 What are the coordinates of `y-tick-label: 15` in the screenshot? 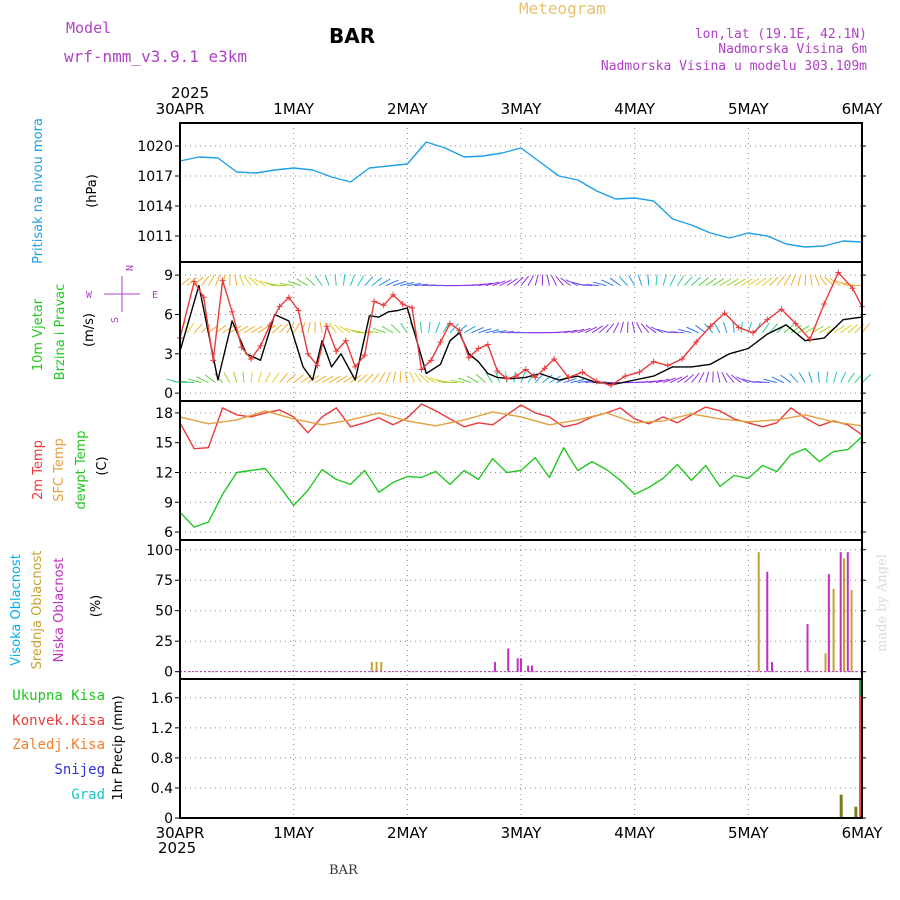 It's located at (164, 444).